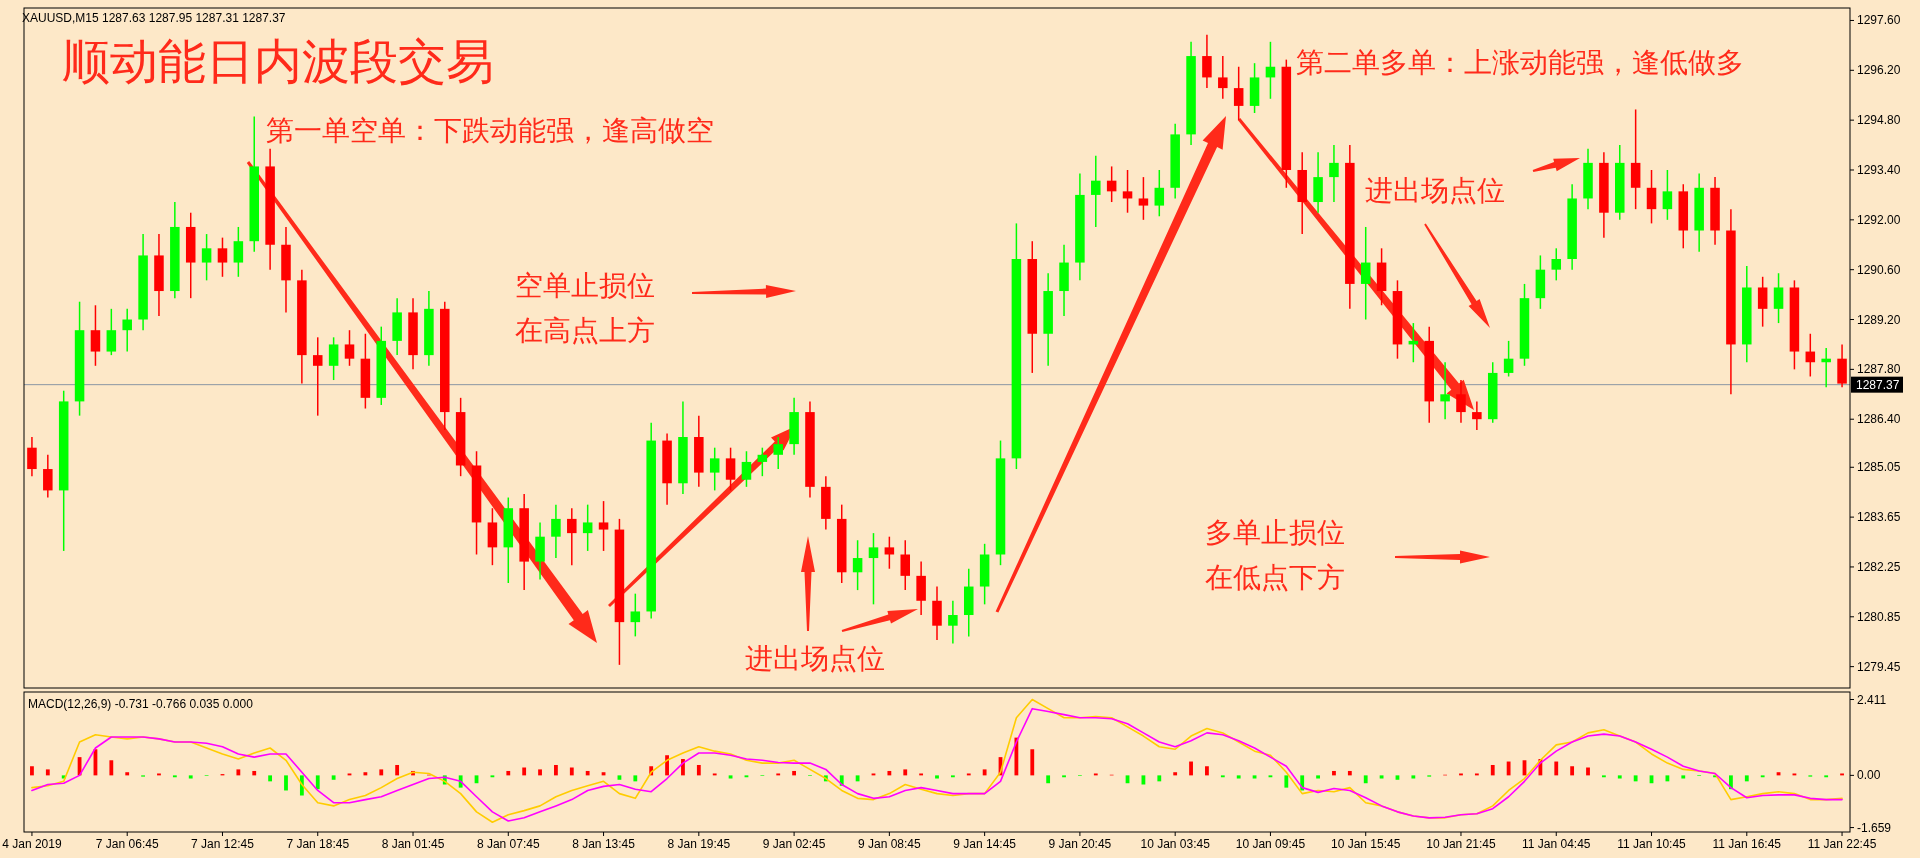  I want to click on x-tick-label: 9 Jan 14:45, so click(985, 844).